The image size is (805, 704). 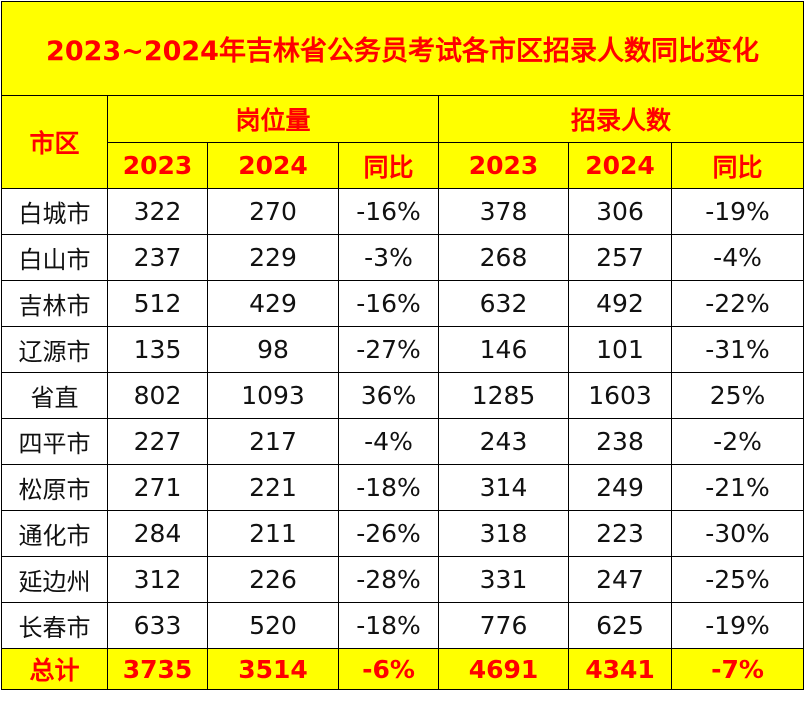 What do you see at coordinates (273, 533) in the screenshot?
I see `positions-2024-cell: 211` at bounding box center [273, 533].